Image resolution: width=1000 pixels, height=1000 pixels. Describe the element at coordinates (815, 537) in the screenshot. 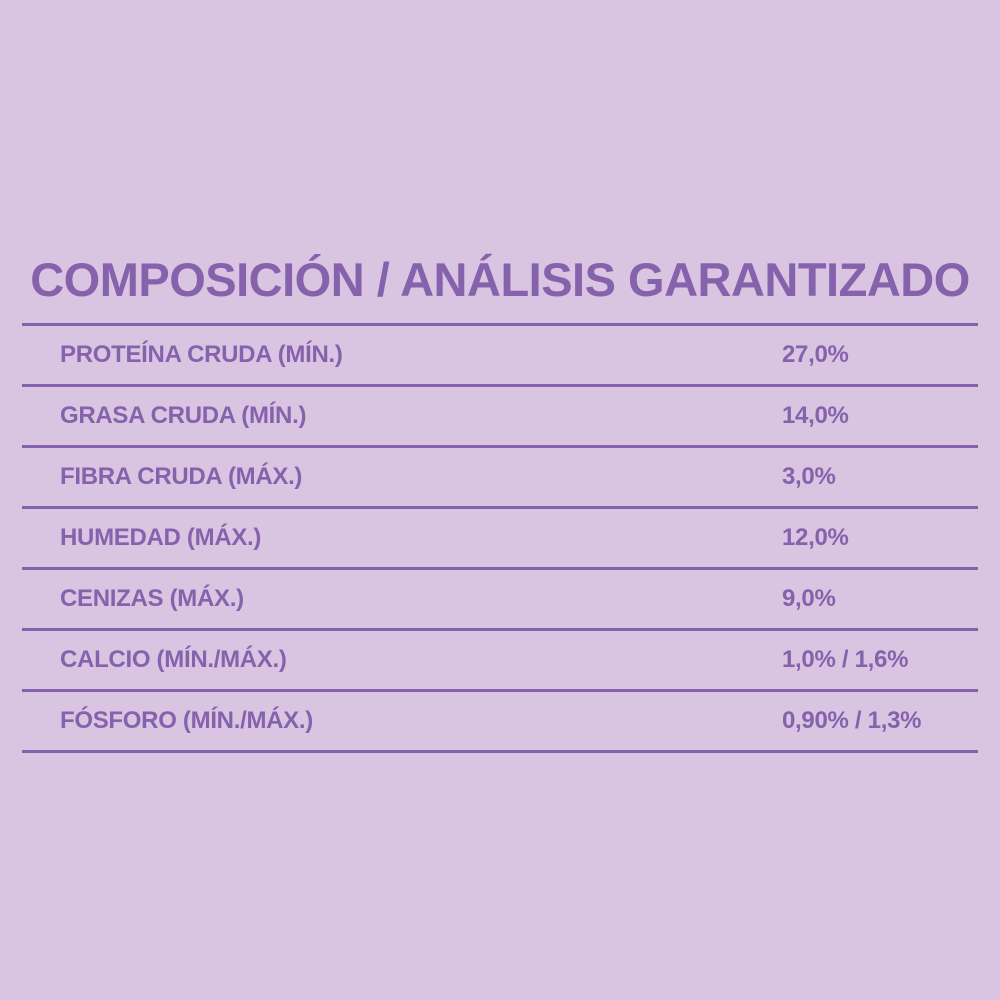

I see `row-value: 12,0%` at that location.